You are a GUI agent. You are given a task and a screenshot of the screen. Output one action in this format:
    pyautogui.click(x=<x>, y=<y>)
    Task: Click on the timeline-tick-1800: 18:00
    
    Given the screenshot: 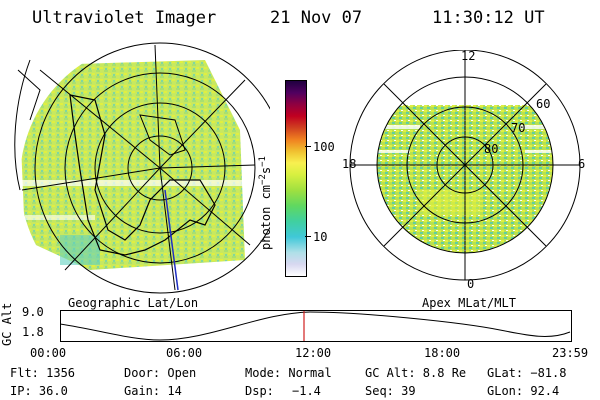 What is the action you would take?
    pyautogui.click(x=442, y=353)
    